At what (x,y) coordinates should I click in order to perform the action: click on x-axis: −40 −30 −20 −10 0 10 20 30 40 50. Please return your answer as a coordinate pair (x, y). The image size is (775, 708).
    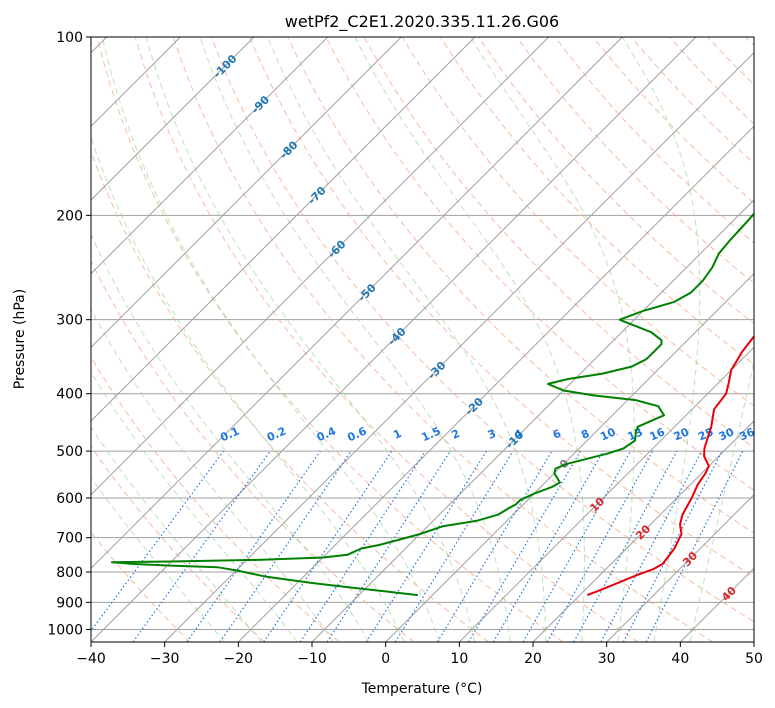
    Looking at the image, I should click on (419, 654).